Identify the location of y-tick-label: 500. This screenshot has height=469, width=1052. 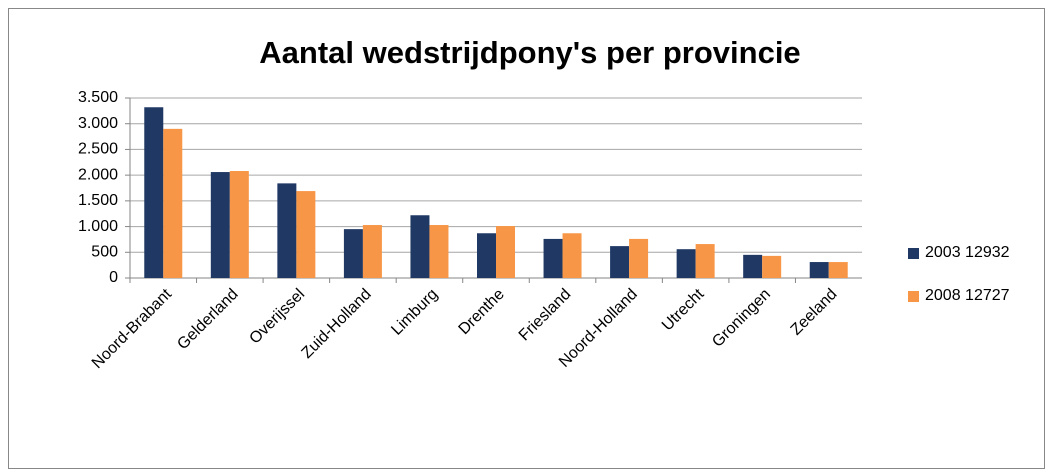
(104, 252).